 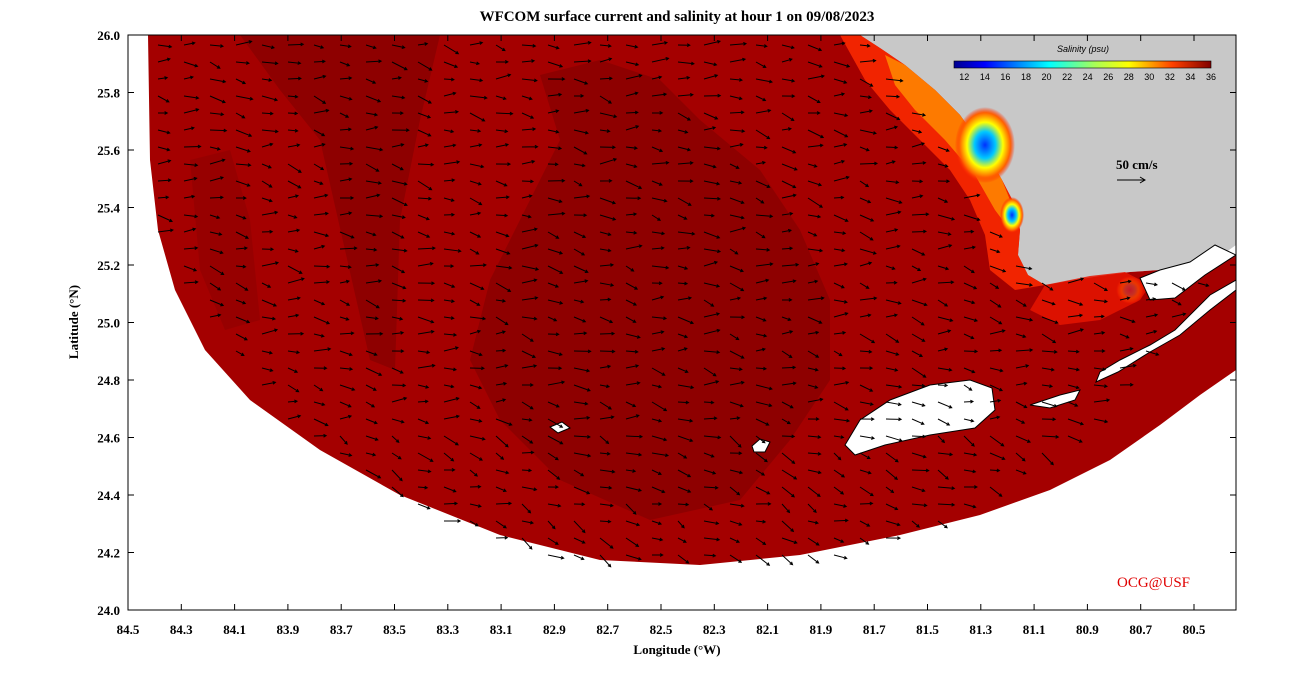 What do you see at coordinates (964, 77) in the screenshot?
I see `colorbar-tick-label: 12` at bounding box center [964, 77].